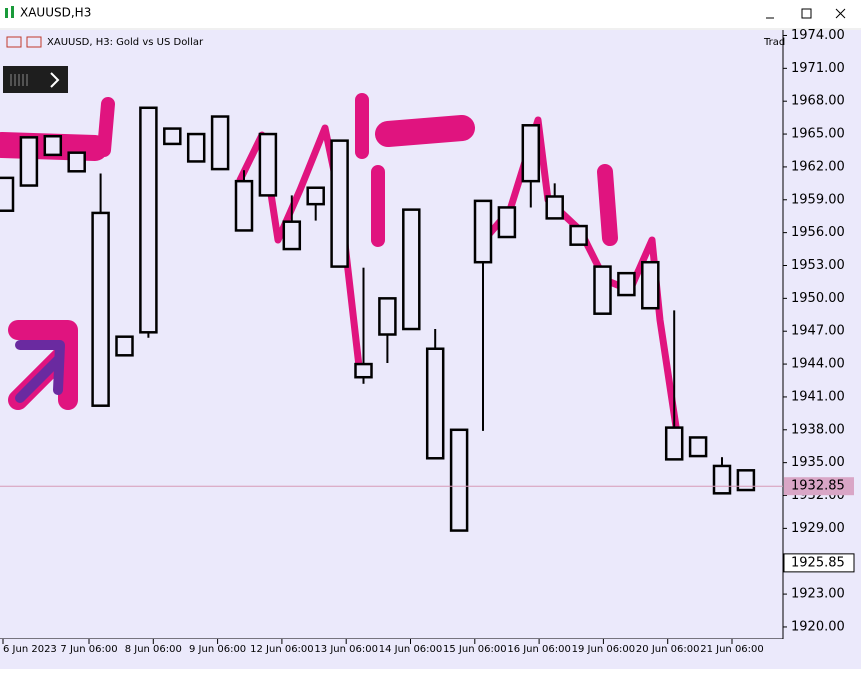 This screenshot has height=673, width=861. What do you see at coordinates (35, 79) in the screenshot?
I see `one-click-button` at bounding box center [35, 79].